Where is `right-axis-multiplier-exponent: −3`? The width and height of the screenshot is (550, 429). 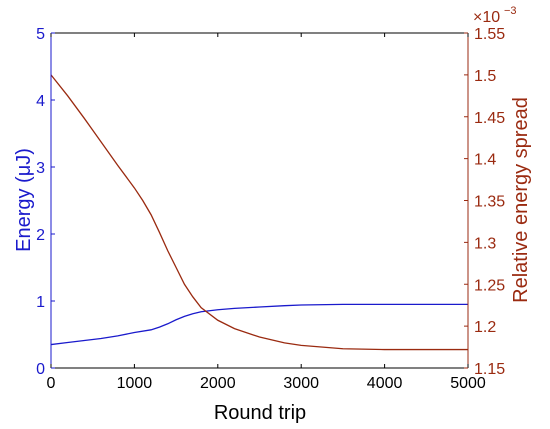 right-axis-multiplier-exponent: −3 is located at coordinates (510, 11).